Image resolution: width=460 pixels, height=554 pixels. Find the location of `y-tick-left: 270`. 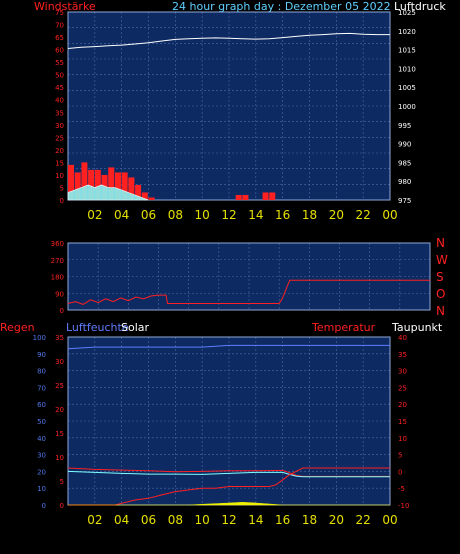

y-tick-left: 270 is located at coordinates (57, 261).